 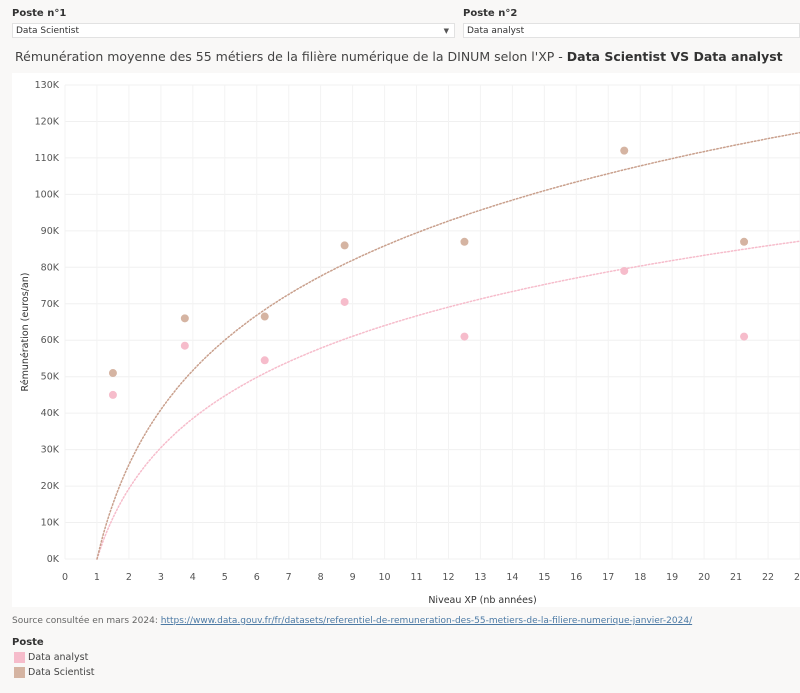 What do you see at coordinates (225, 577) in the screenshot?
I see `x-tick-label: 5` at bounding box center [225, 577].